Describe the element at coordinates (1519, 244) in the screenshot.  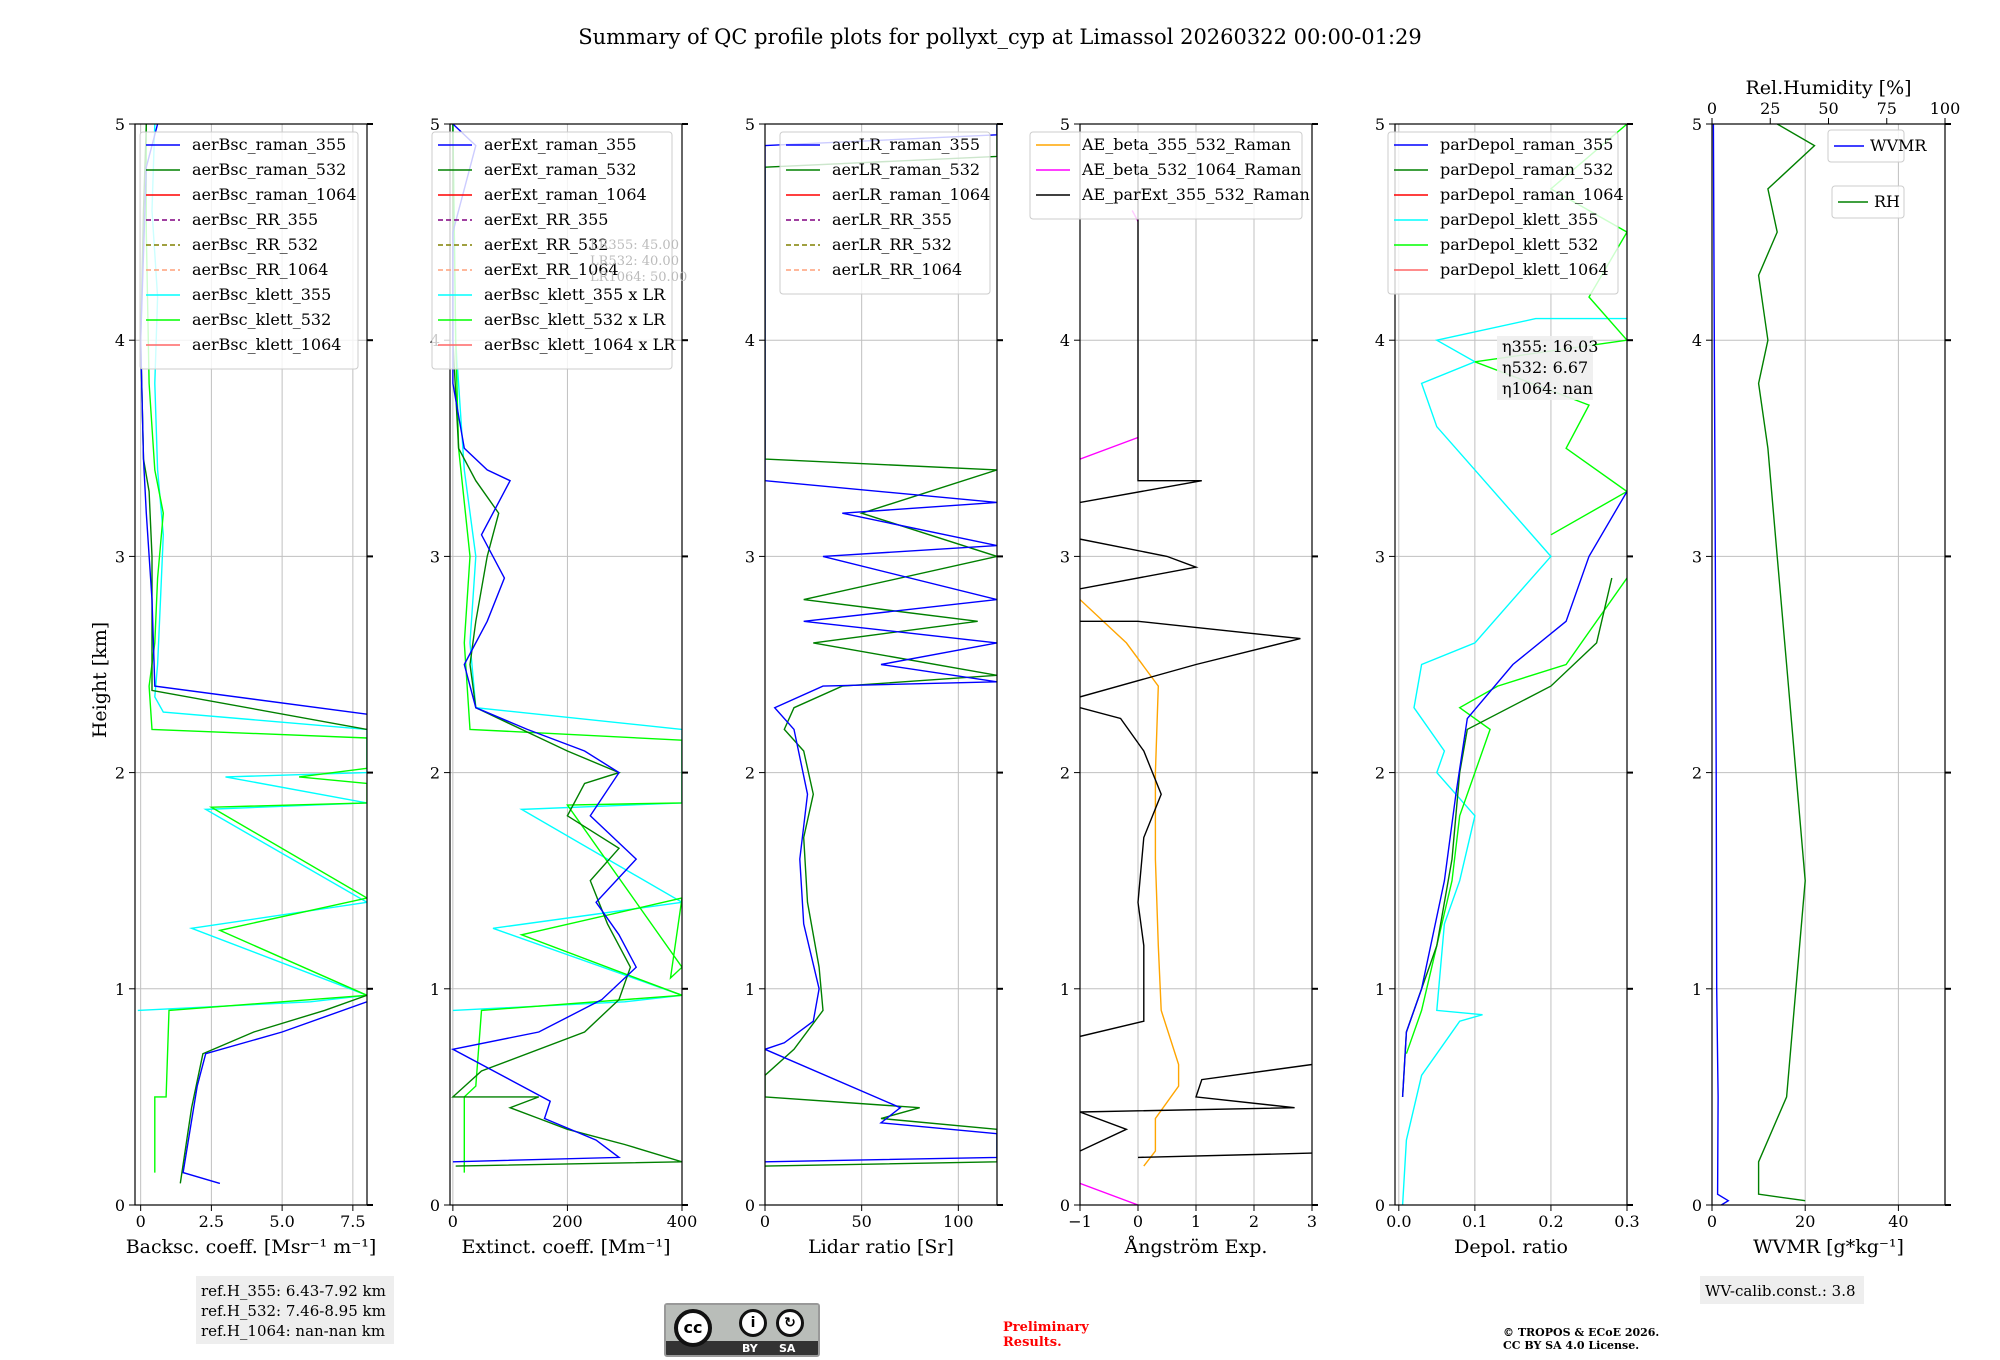
I see `legend-label-dep: parDepol_klett_532` at that location.